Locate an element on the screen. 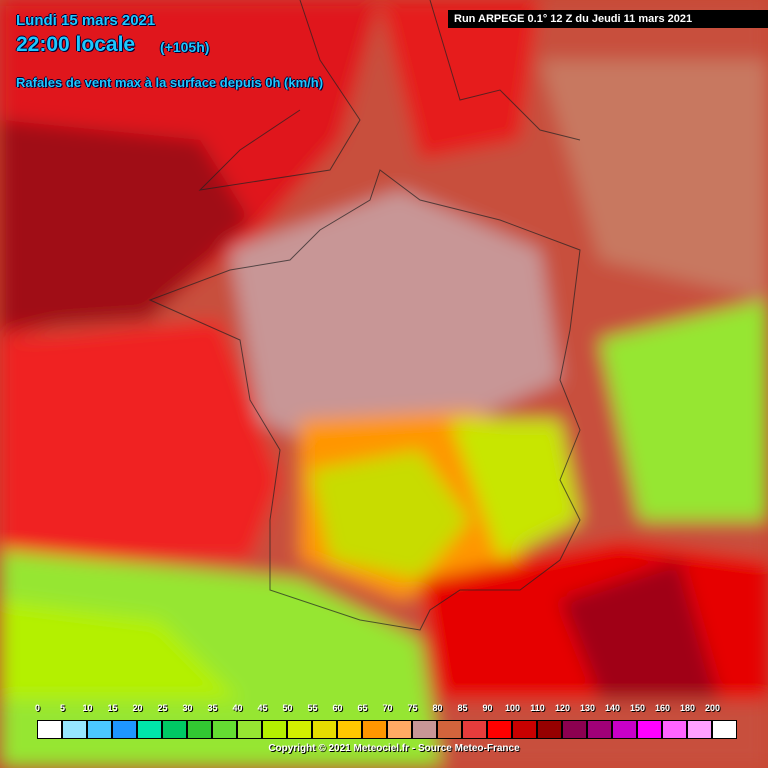 The height and width of the screenshot is (768, 768). legend-label: 140 is located at coordinates (612, 708).